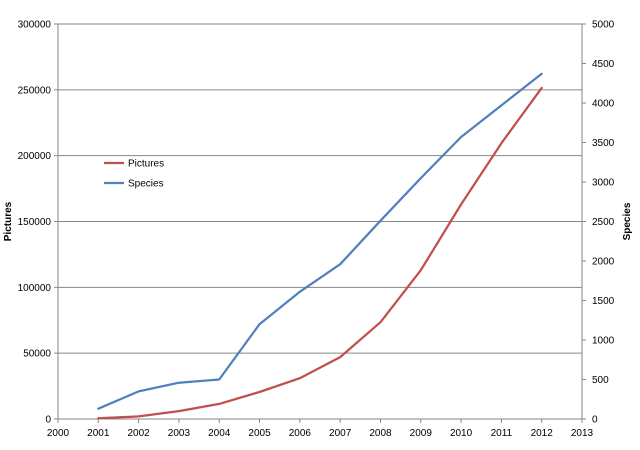  What do you see at coordinates (582, 433) in the screenshot?
I see `x-tick-label: 2013` at bounding box center [582, 433].